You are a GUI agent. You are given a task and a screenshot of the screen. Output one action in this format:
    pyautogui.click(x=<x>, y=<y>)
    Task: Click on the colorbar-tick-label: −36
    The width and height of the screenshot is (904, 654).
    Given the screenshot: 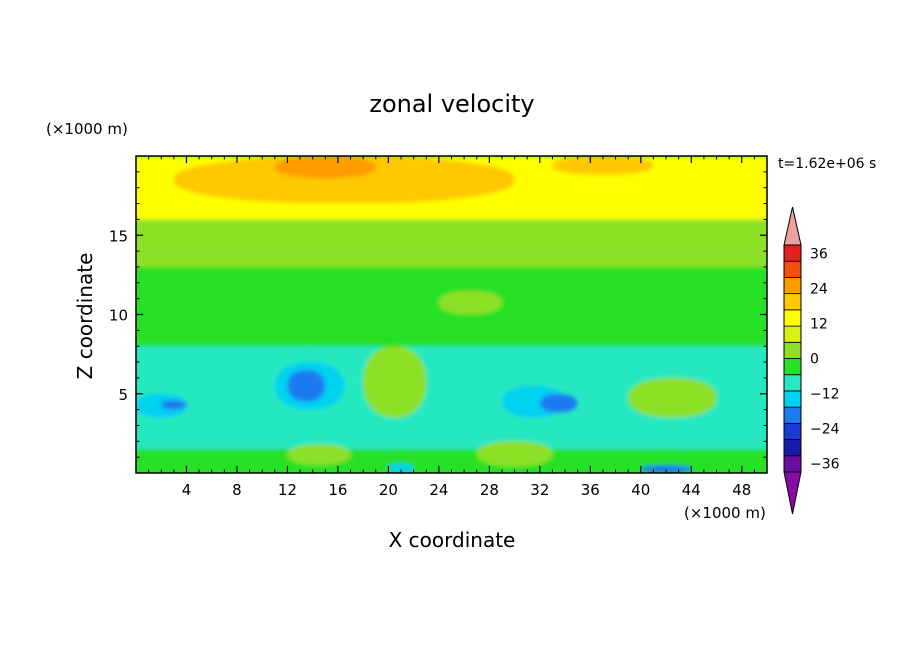 What is the action you would take?
    pyautogui.click(x=825, y=464)
    